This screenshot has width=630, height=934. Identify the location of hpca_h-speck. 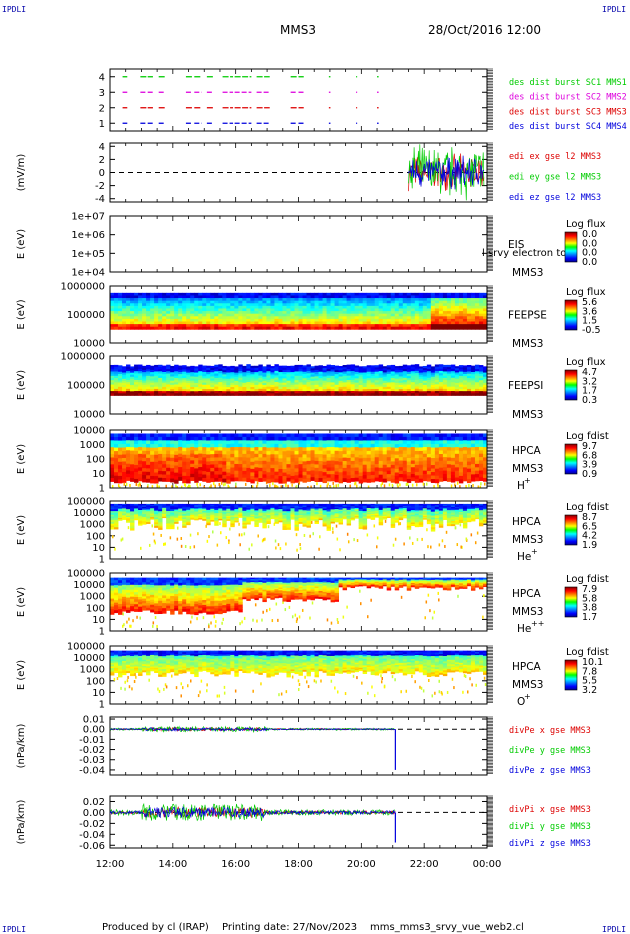
(357, 486).